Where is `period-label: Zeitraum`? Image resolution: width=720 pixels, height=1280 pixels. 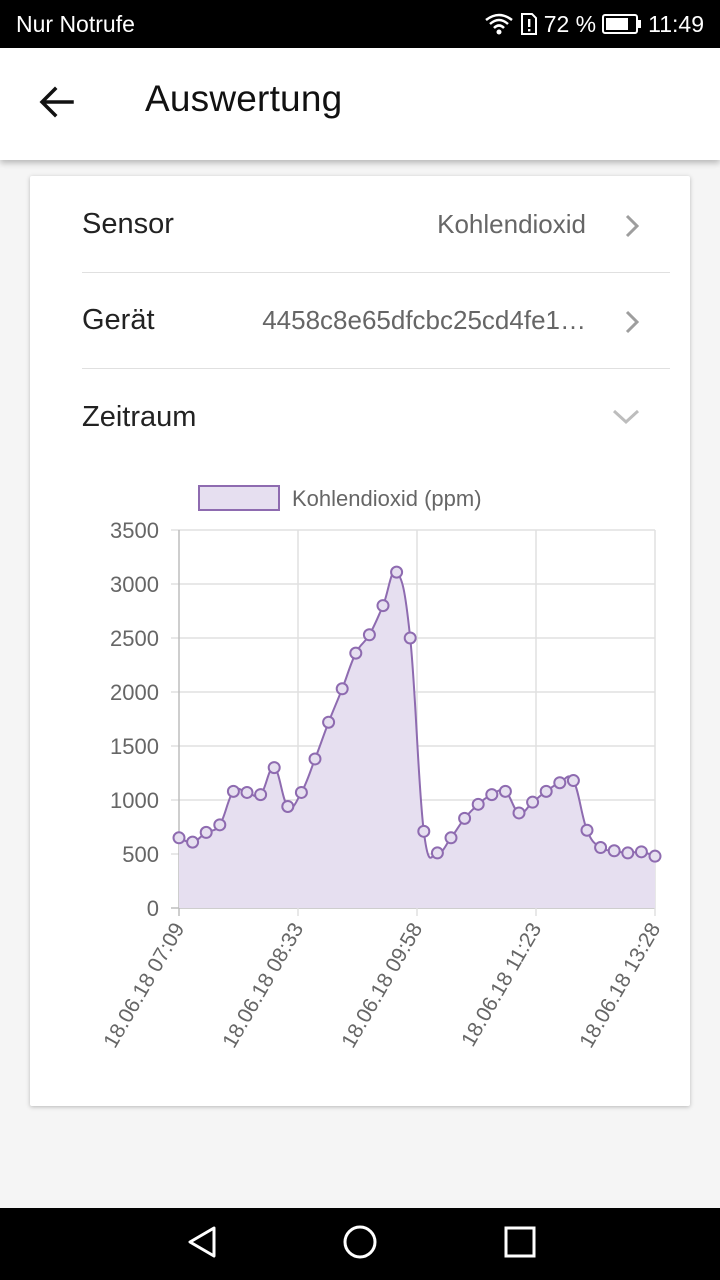 period-label: Zeitraum is located at coordinates (139, 416).